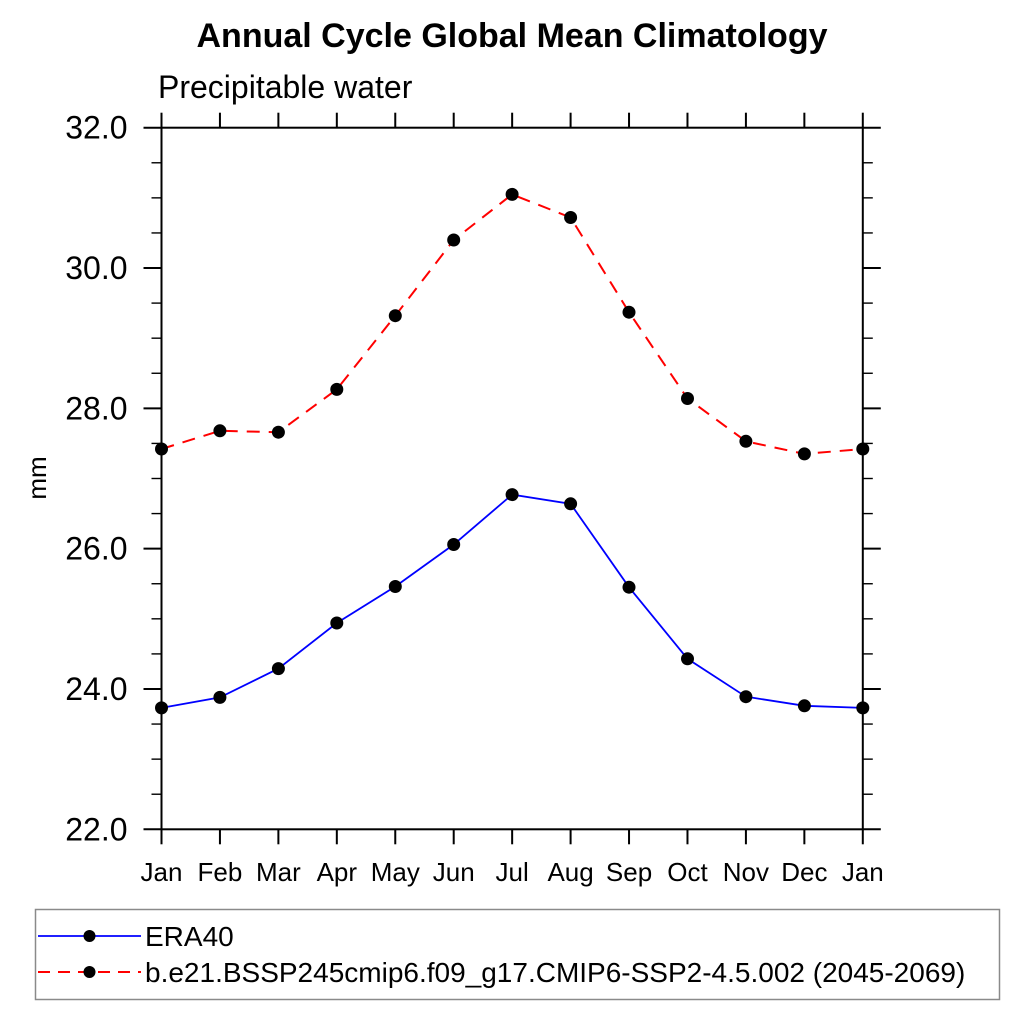 This screenshot has height=1024, width=1024. Describe the element at coordinates (454, 872) in the screenshot. I see `x-tick-label: Jun` at that location.